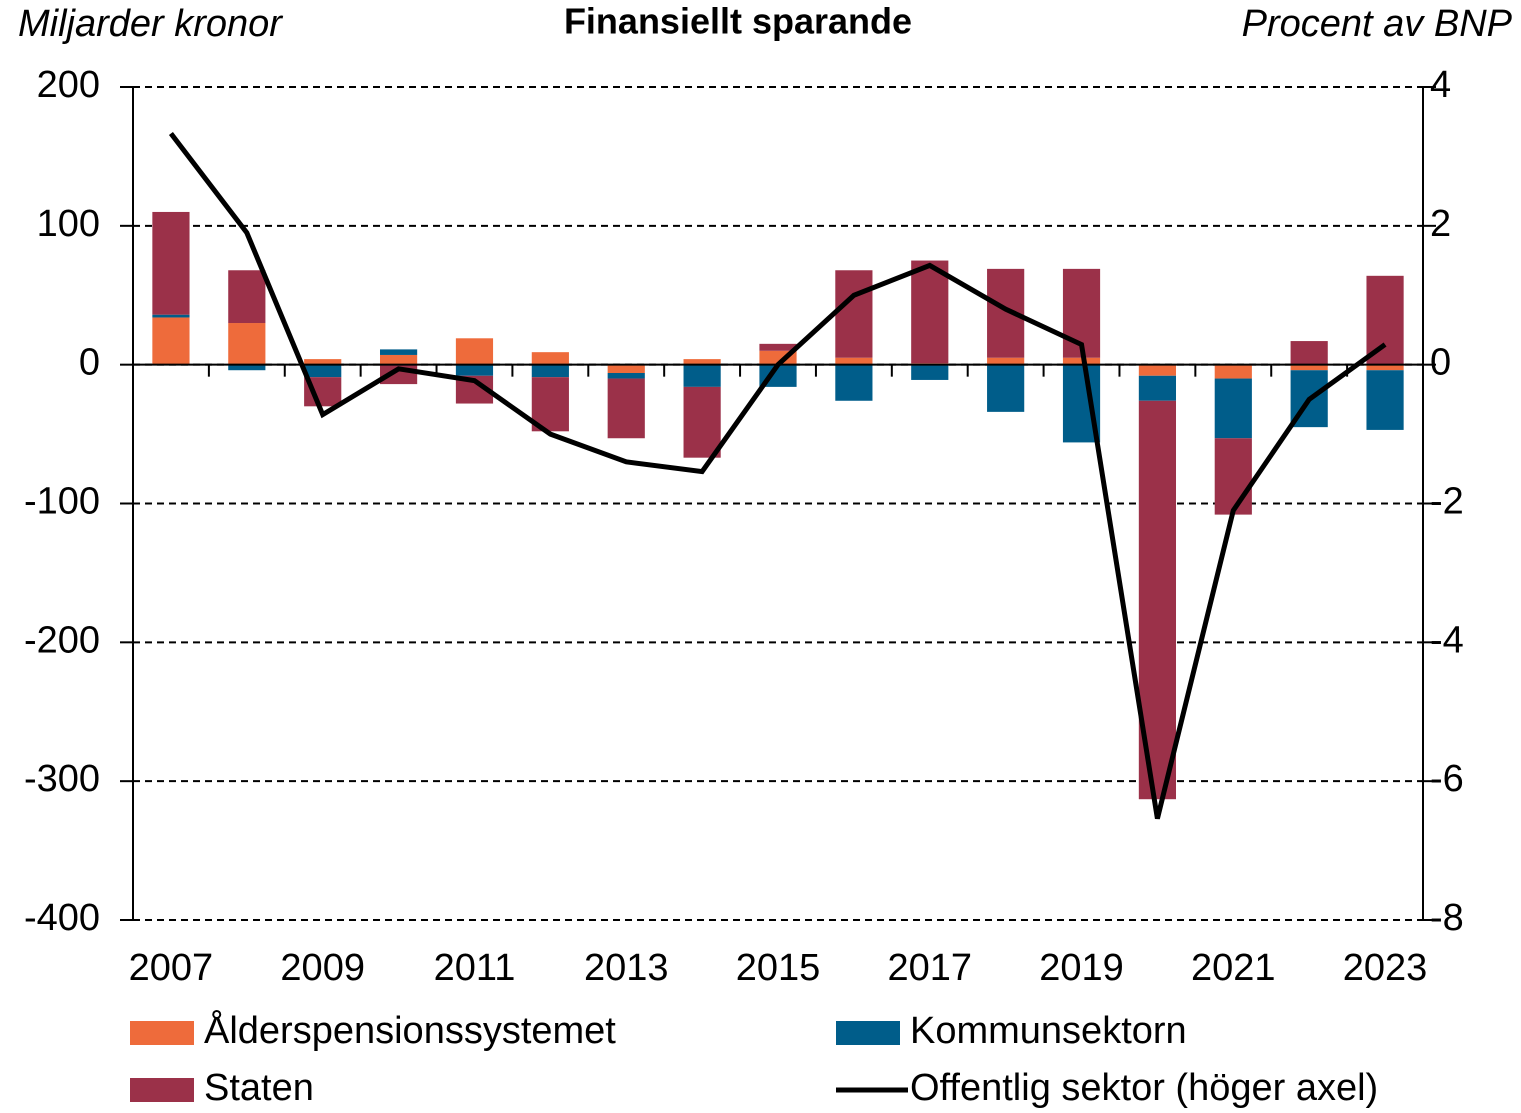  Describe the element at coordinates (1440, 363) in the screenshot. I see `y2-tick-label: 0` at that location.